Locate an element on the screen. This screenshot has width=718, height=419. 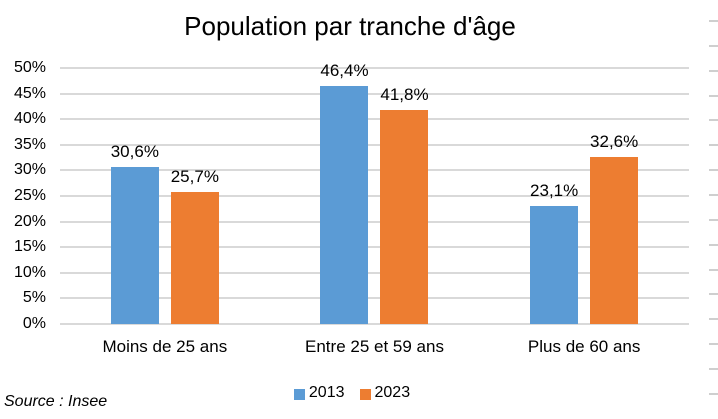
x-category-label-0: Moins de 25 ans is located at coordinates (165, 346).